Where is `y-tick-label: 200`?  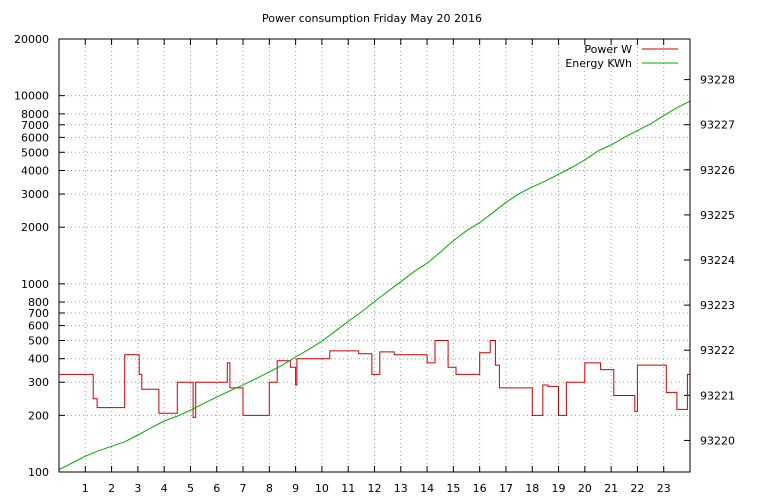 y-tick-label: 200 is located at coordinates (38, 415).